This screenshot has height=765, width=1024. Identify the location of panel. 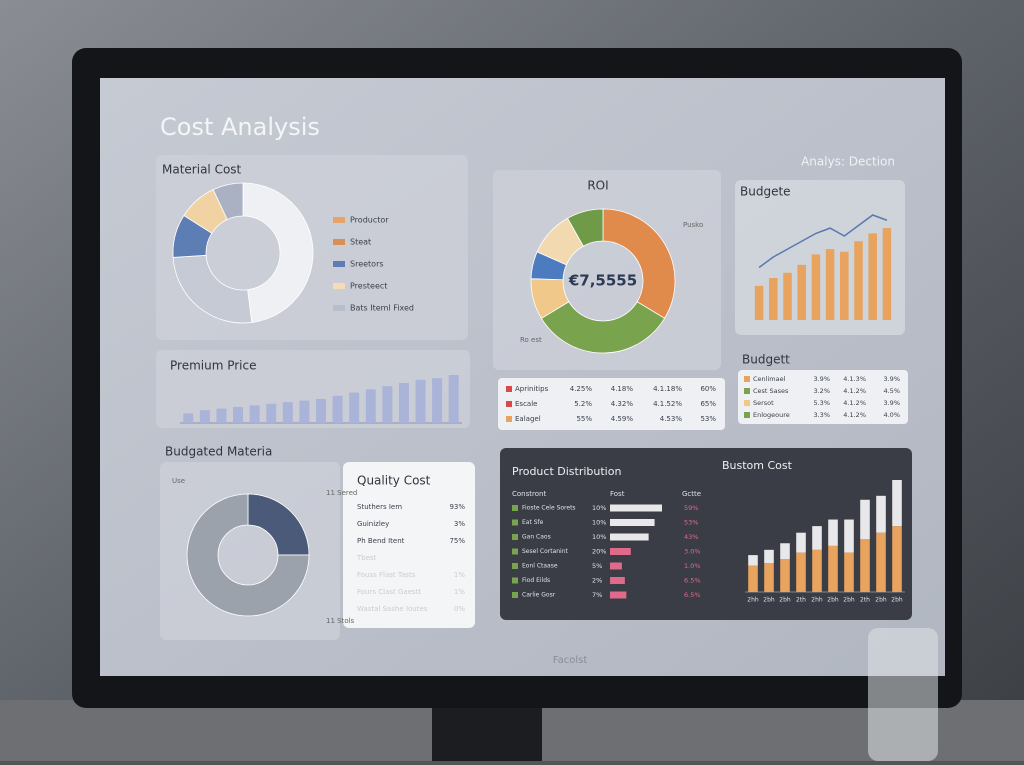
(409, 545).